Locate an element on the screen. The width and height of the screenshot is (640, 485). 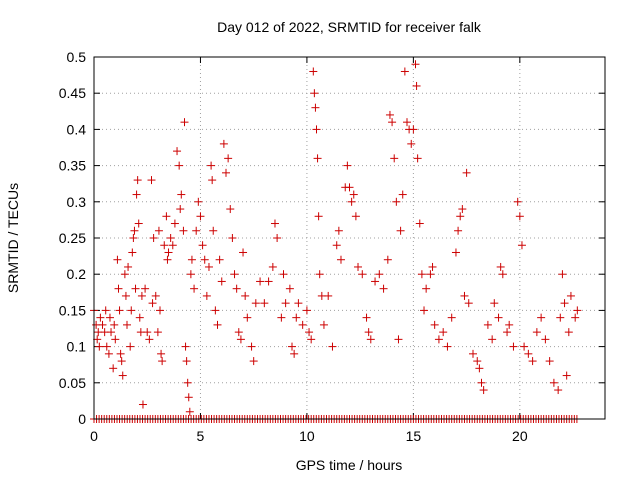
x-tick-label: 20 is located at coordinates (520, 436).